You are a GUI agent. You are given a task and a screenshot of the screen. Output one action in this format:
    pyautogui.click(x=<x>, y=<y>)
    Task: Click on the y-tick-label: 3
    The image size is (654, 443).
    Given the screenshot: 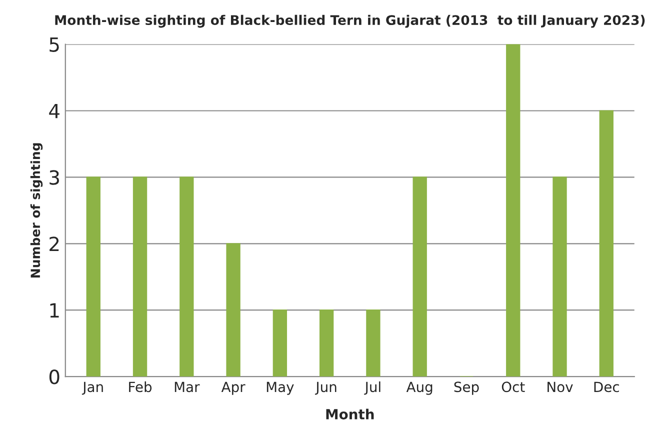 What is the action you would take?
    pyautogui.click(x=54, y=177)
    